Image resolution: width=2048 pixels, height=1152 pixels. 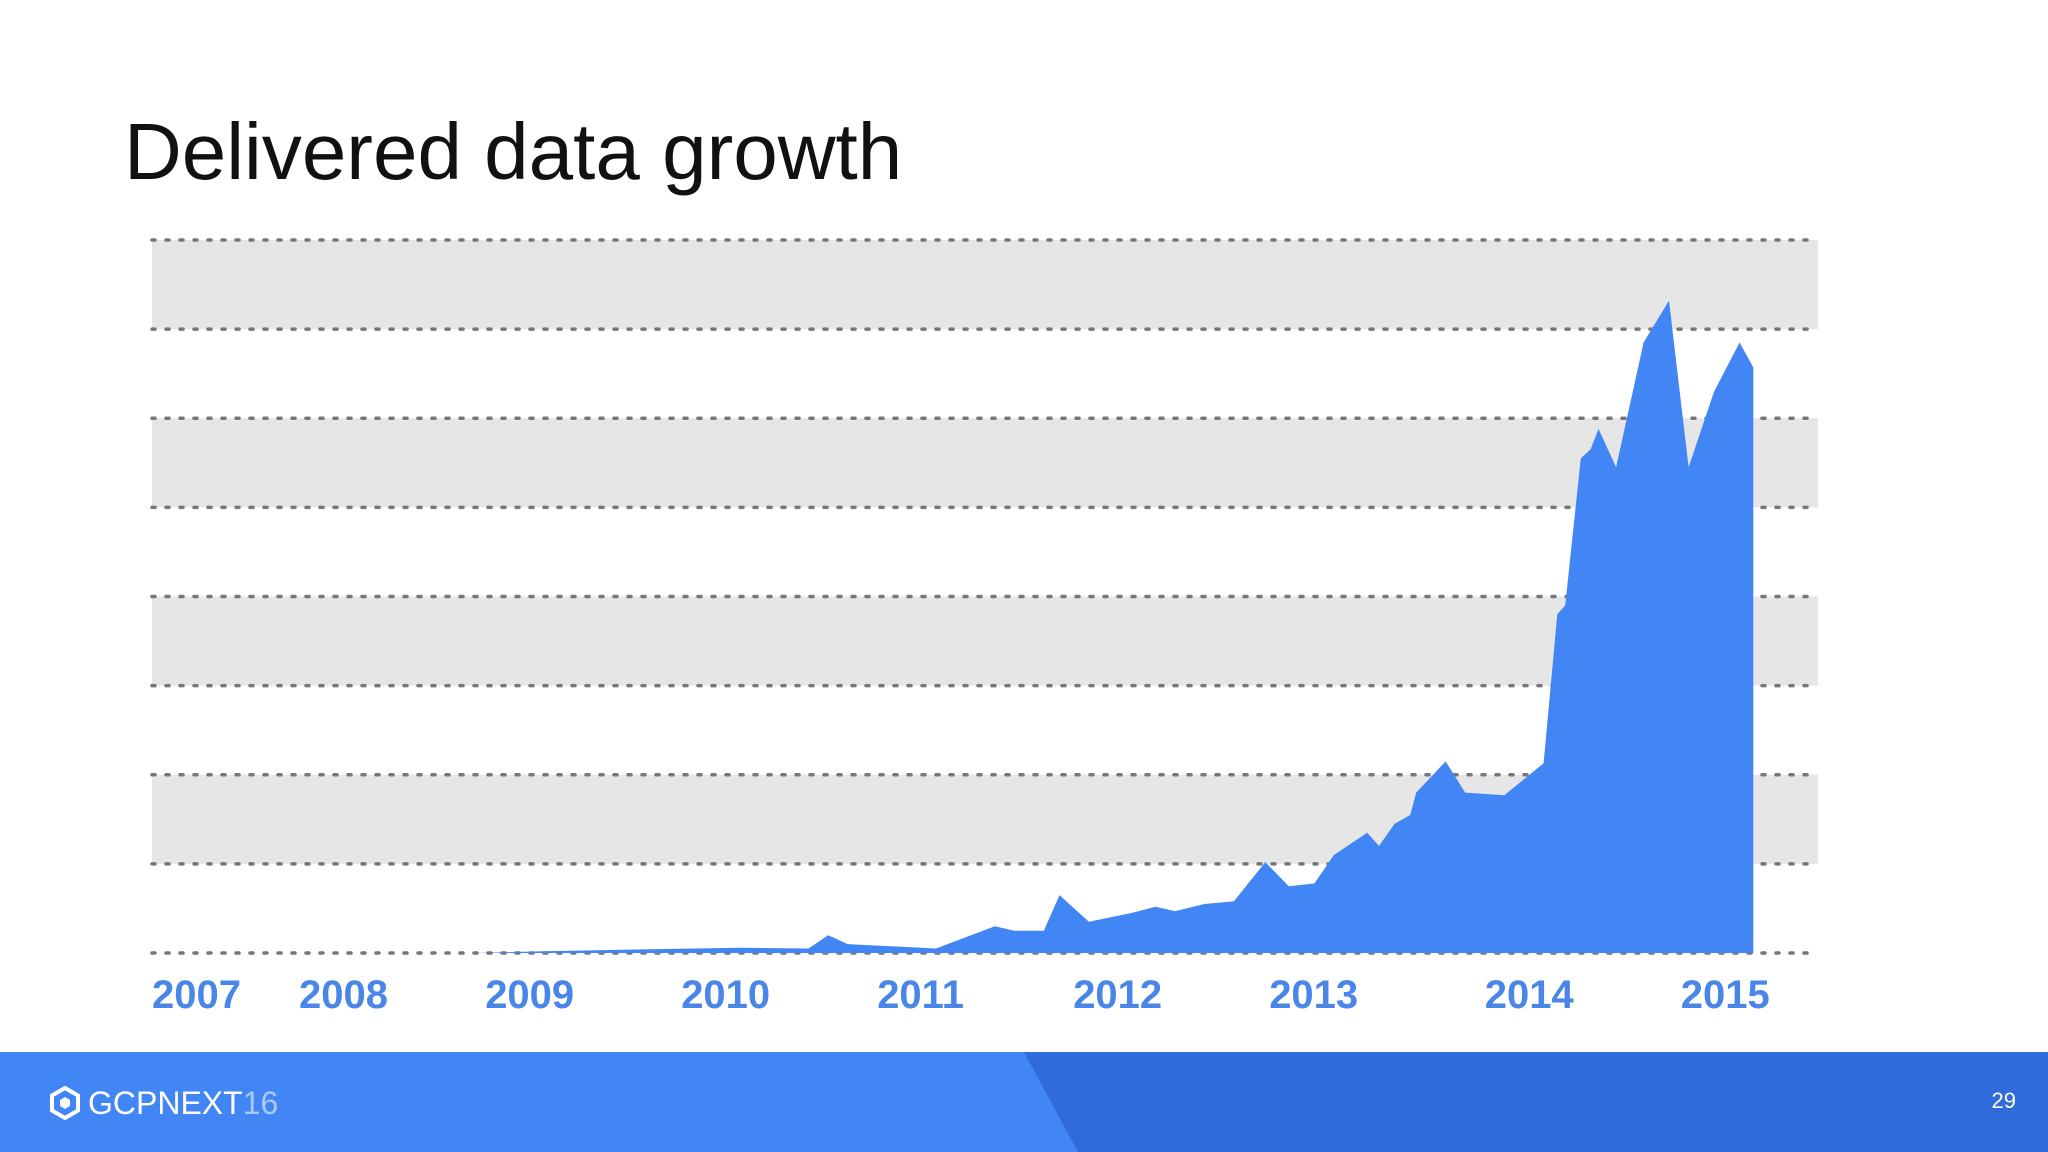 I want to click on slide-title: Delivered data growth, so click(x=513, y=151).